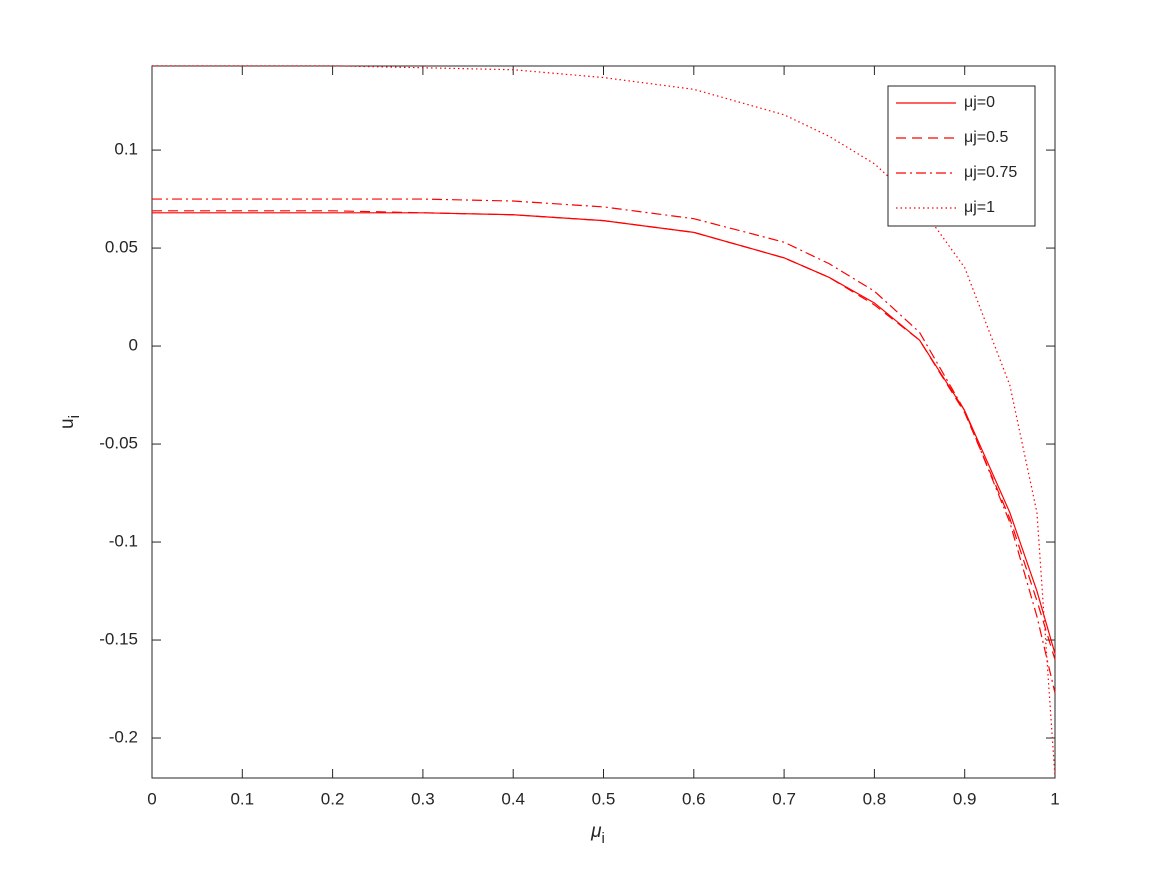 Image resolution: width=1167 pixels, height=875 pixels. I want to click on x-label-subscript: i, so click(603, 838).